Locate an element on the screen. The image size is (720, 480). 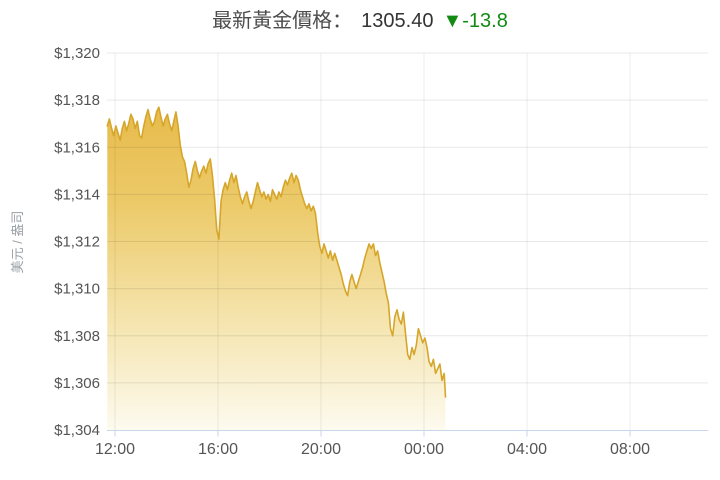
x-tick-label: 20:00 is located at coordinates (321, 449).